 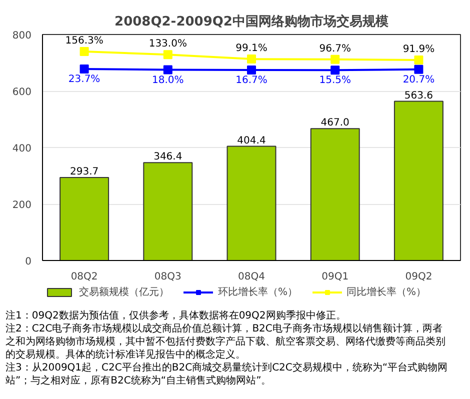 What do you see at coordinates (167, 44) in the screenshot?
I see `data-label: 133.0%` at bounding box center [167, 44].